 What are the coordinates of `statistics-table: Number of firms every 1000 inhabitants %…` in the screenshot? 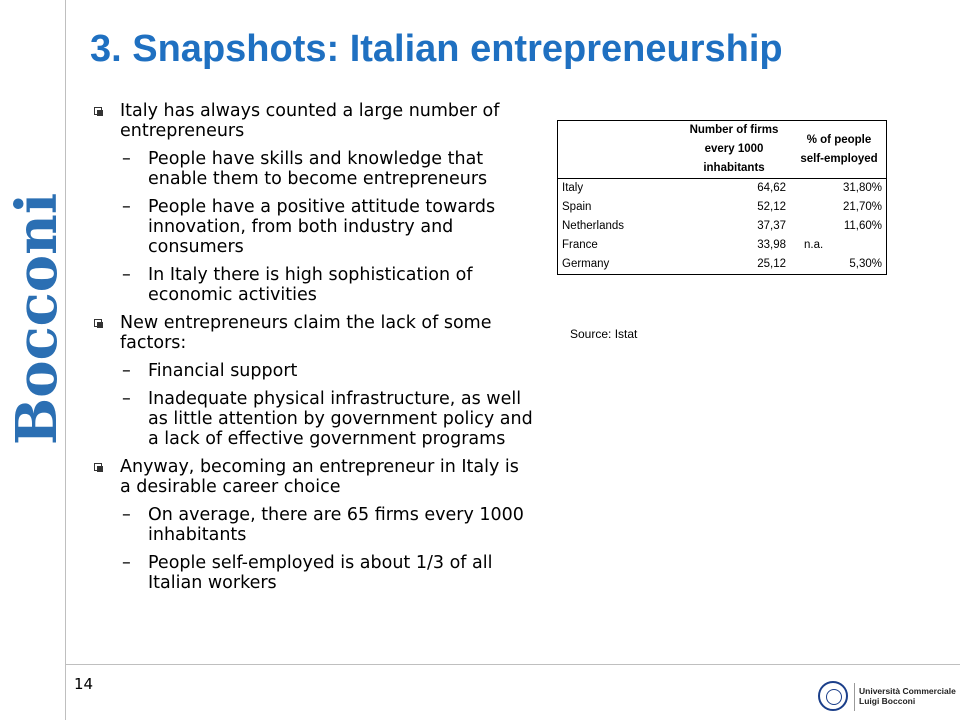 It's located at (722, 197).